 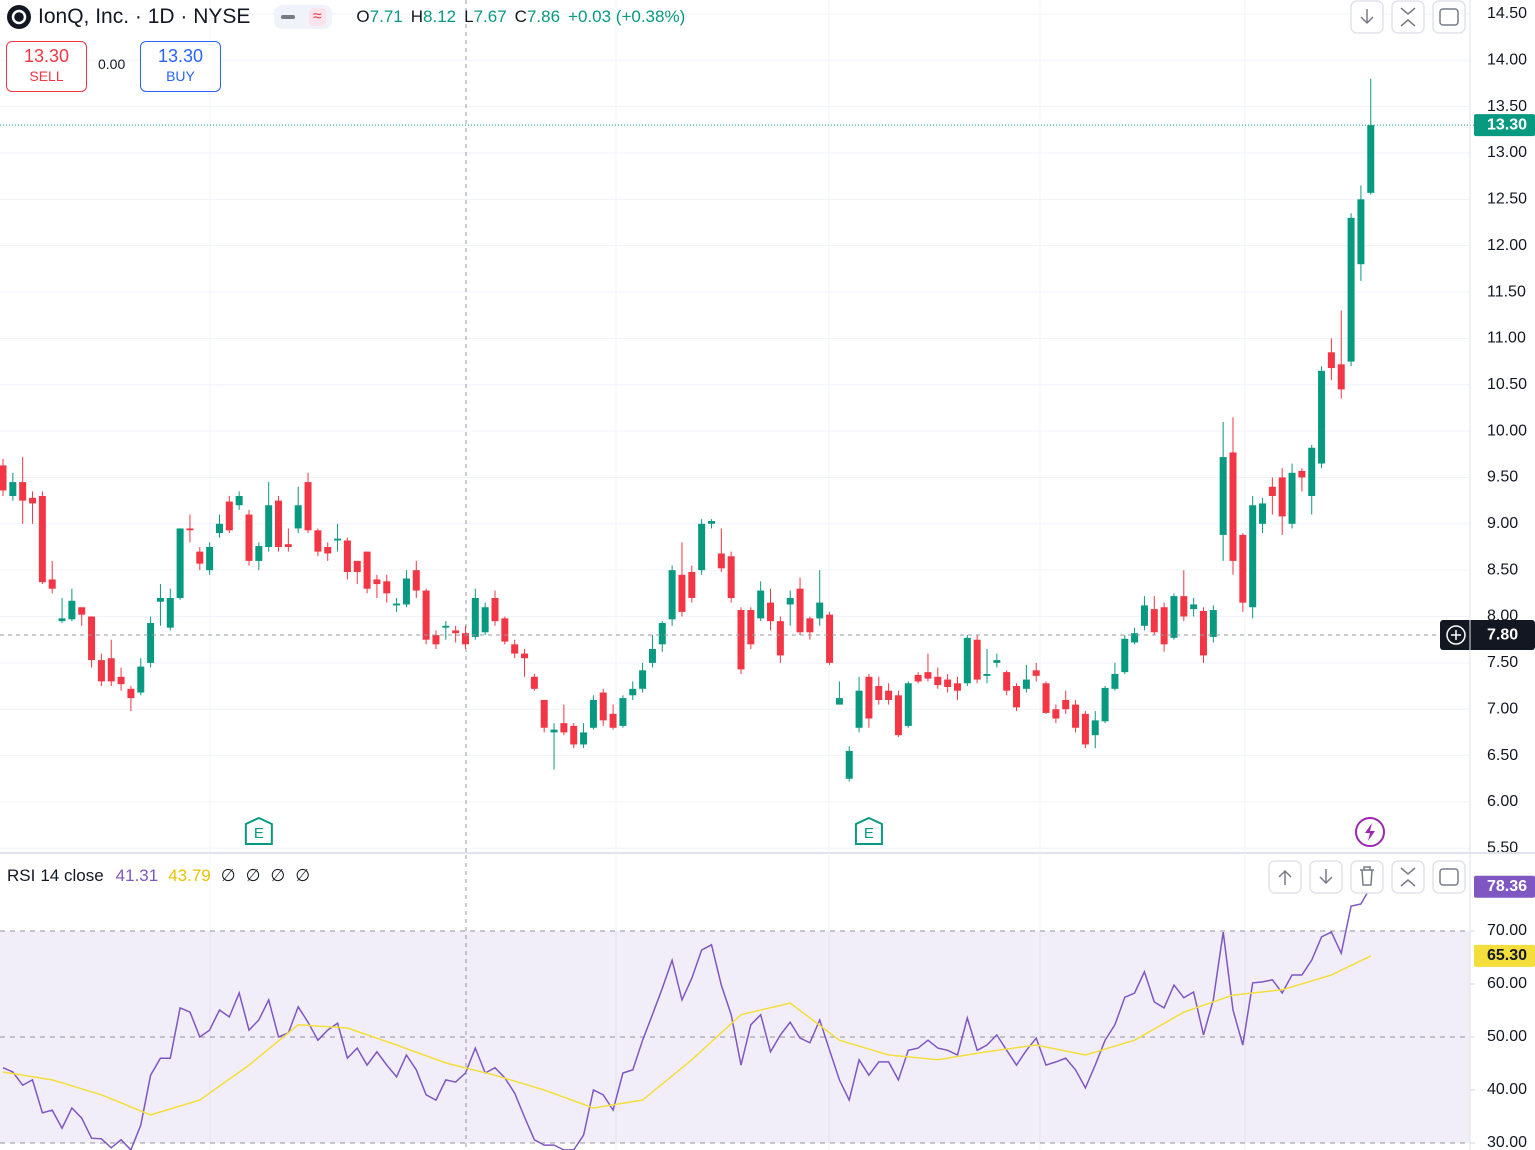 What do you see at coordinates (1502, 708) in the screenshot?
I see `y-tick-label: 7.00` at bounding box center [1502, 708].